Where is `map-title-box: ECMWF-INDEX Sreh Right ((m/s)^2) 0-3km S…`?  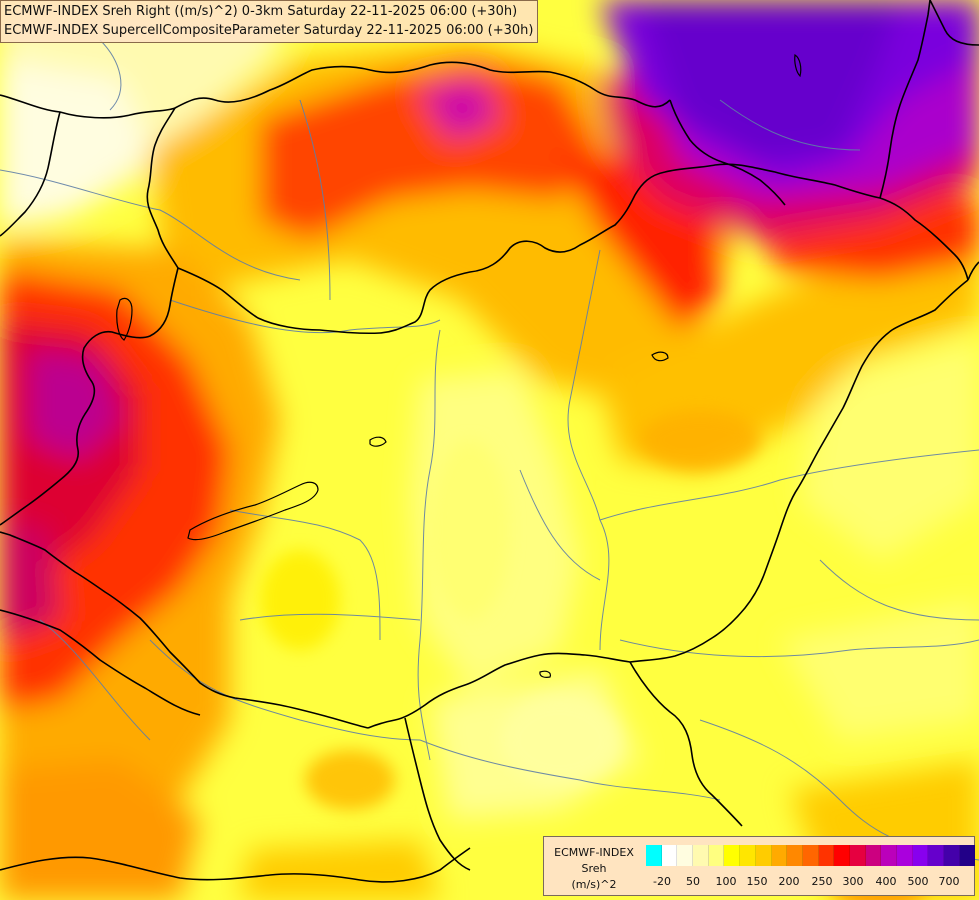
map-title-box: ECMWF-INDEX Sreh Right ((m/s)^2) 0-3km S… is located at coordinates (269, 21).